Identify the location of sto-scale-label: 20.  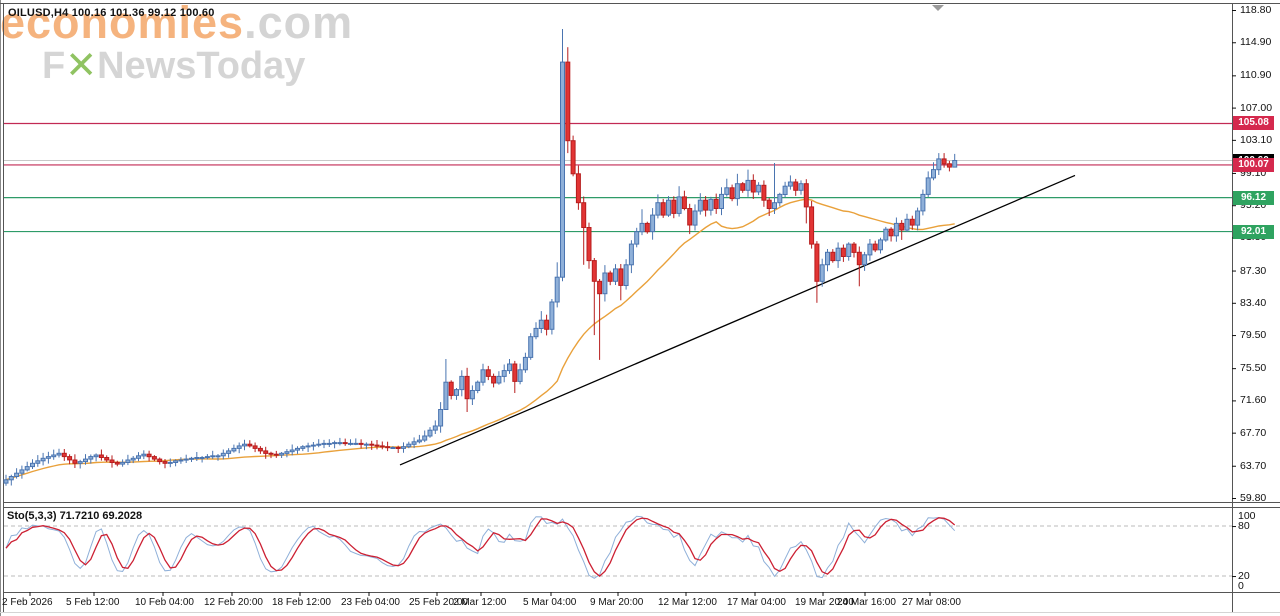
(1244, 576).